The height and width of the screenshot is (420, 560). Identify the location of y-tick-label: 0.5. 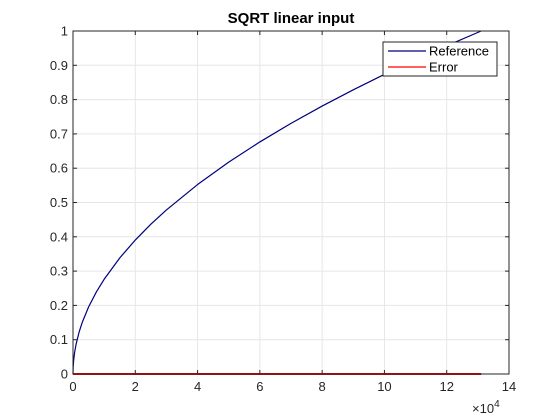
(59, 202).